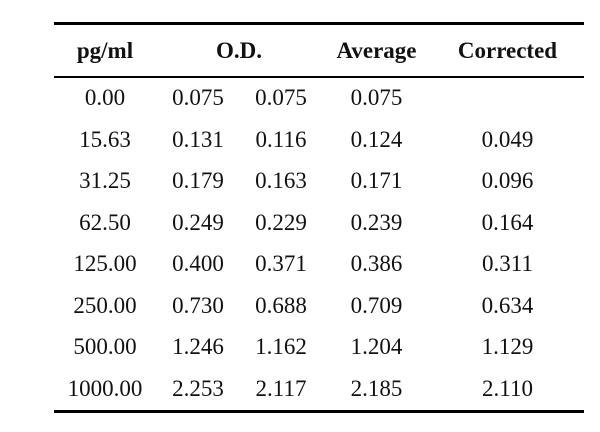  I want to click on cell-average: 0.171, so click(376, 181).